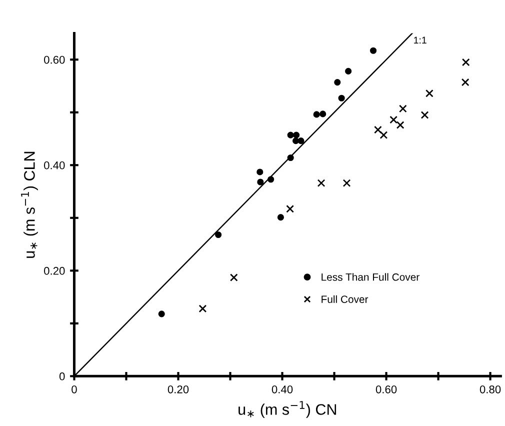 The image size is (505, 426). I want to click on x-tick-label: 0.40, so click(282, 389).